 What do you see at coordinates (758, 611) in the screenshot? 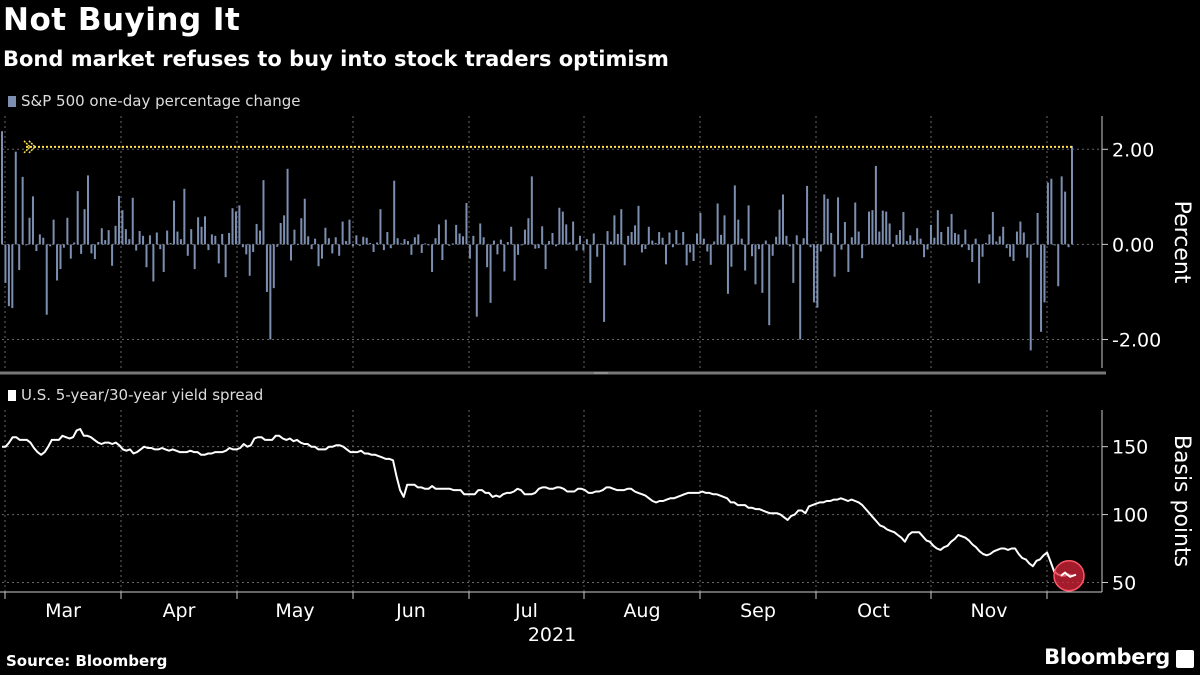
I see `x-tick-label: Sep` at bounding box center [758, 611].